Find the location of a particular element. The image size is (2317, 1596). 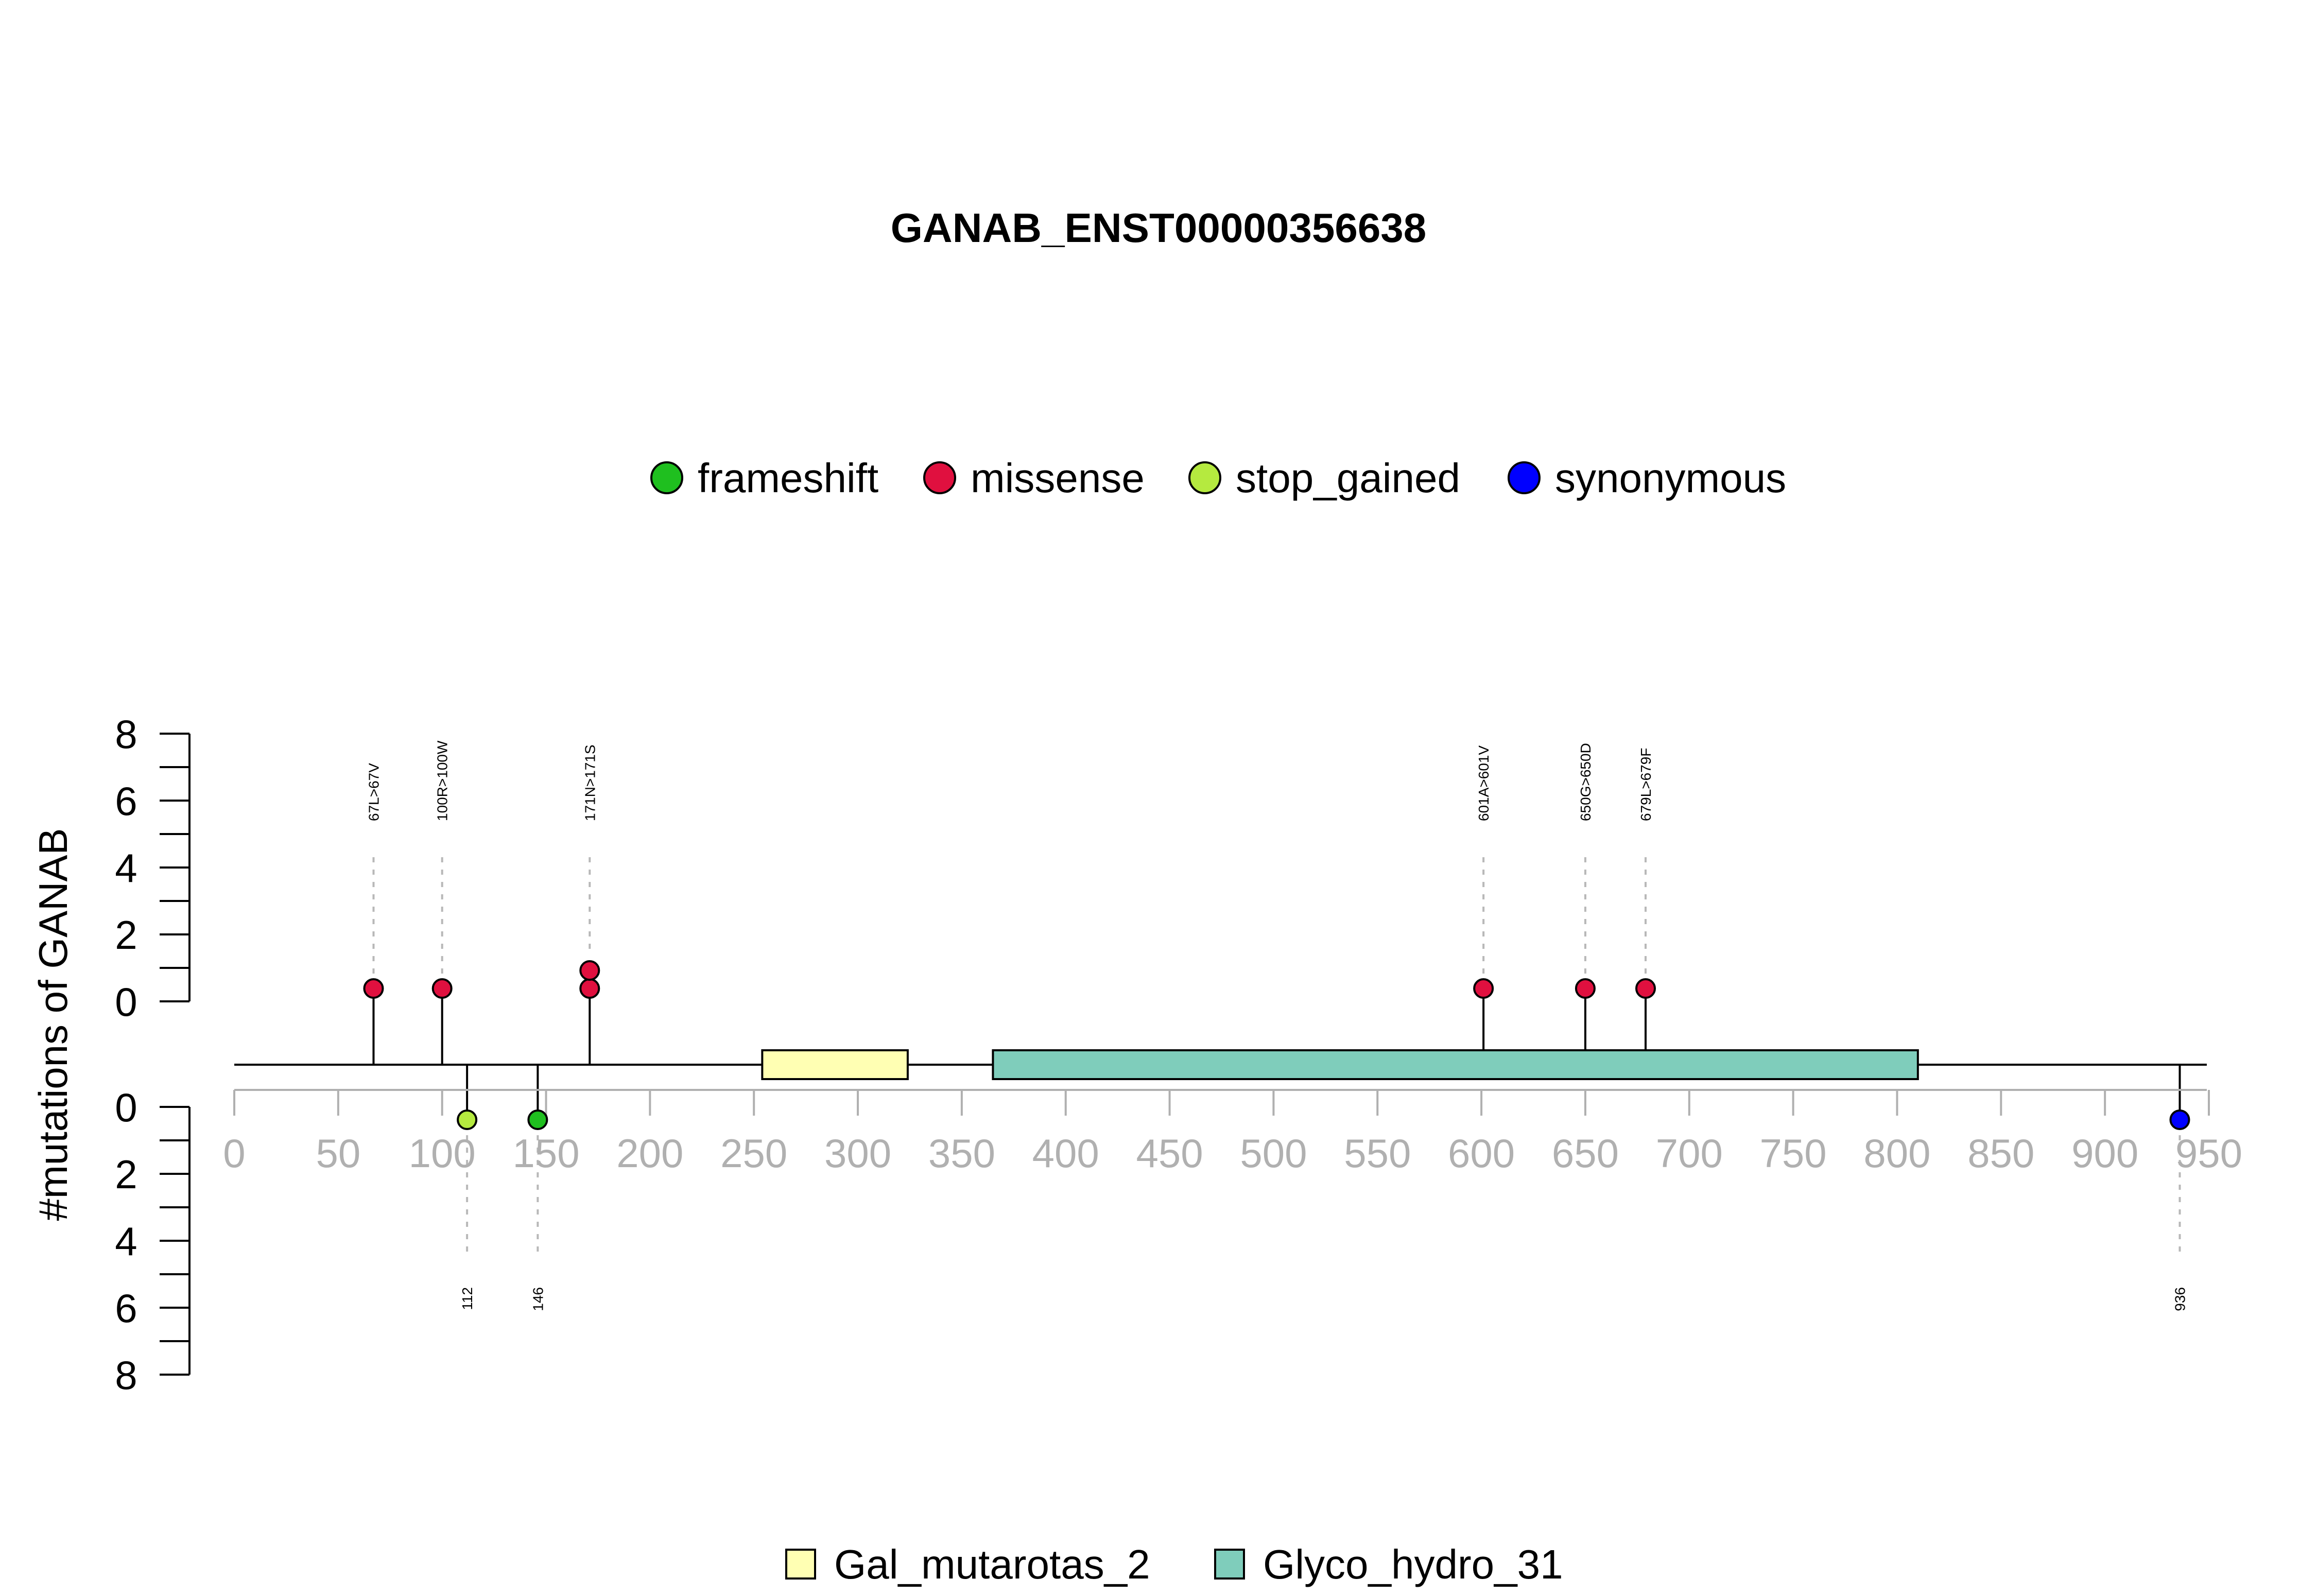

legend-synonymous-icon is located at coordinates (1524, 478).